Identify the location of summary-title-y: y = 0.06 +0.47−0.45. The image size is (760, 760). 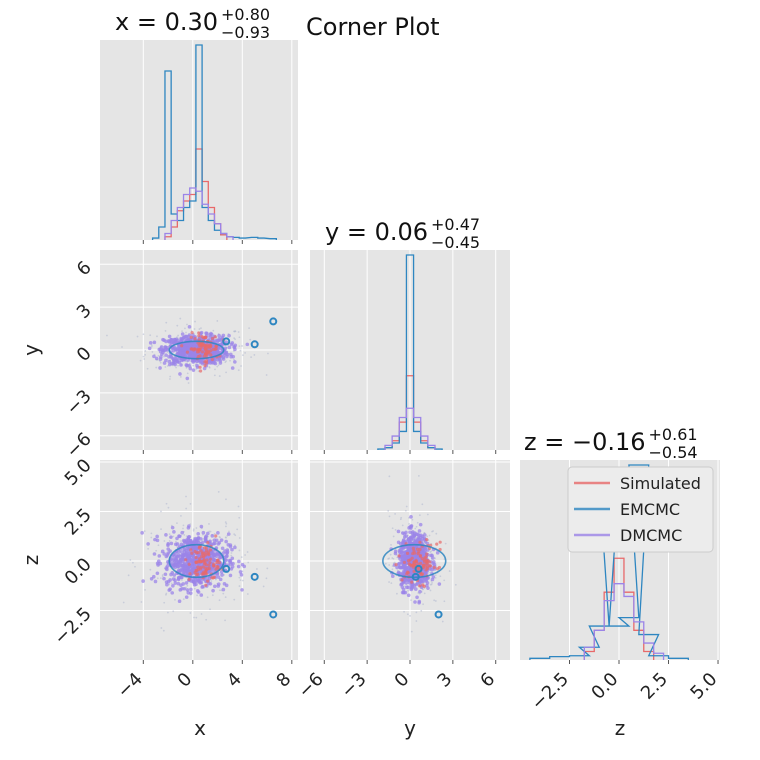
(402, 233).